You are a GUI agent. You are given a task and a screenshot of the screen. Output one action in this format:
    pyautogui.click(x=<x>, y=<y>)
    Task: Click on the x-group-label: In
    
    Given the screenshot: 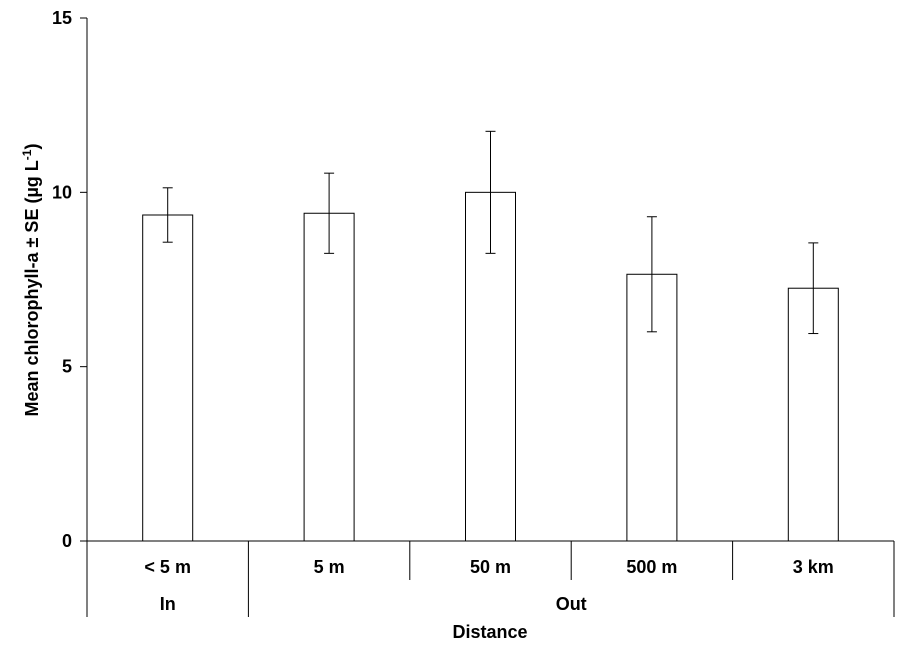 What is the action you would take?
    pyautogui.click(x=168, y=604)
    